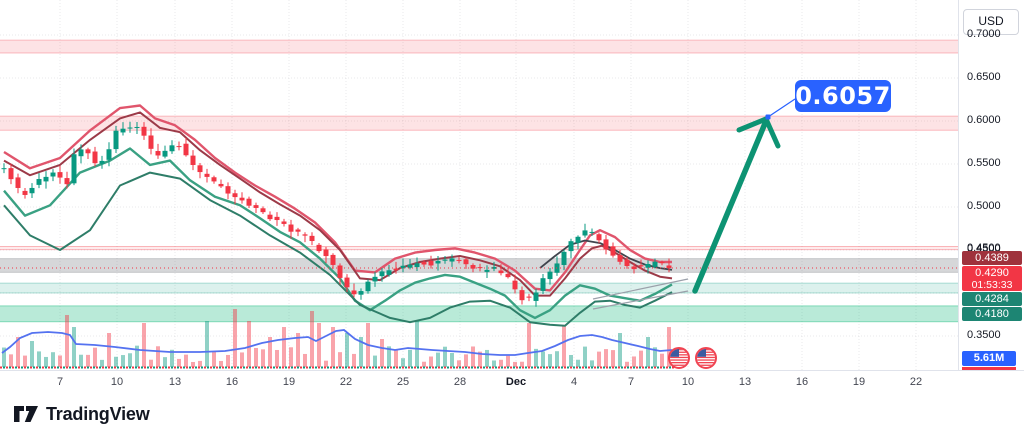 This screenshot has height=439, width=1024. I want to click on price-target-callout: 0.6057, so click(843, 96).